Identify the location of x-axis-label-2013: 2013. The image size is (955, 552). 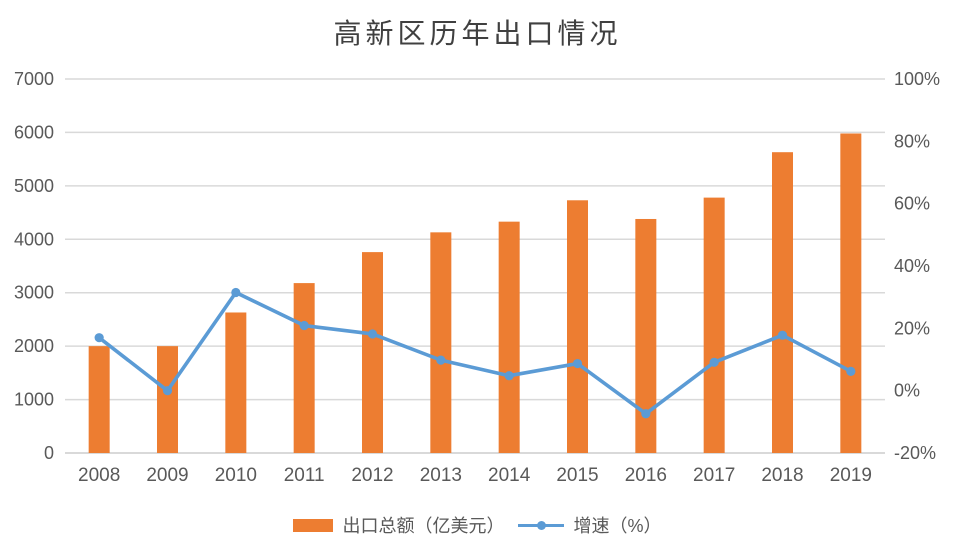
(441, 475).